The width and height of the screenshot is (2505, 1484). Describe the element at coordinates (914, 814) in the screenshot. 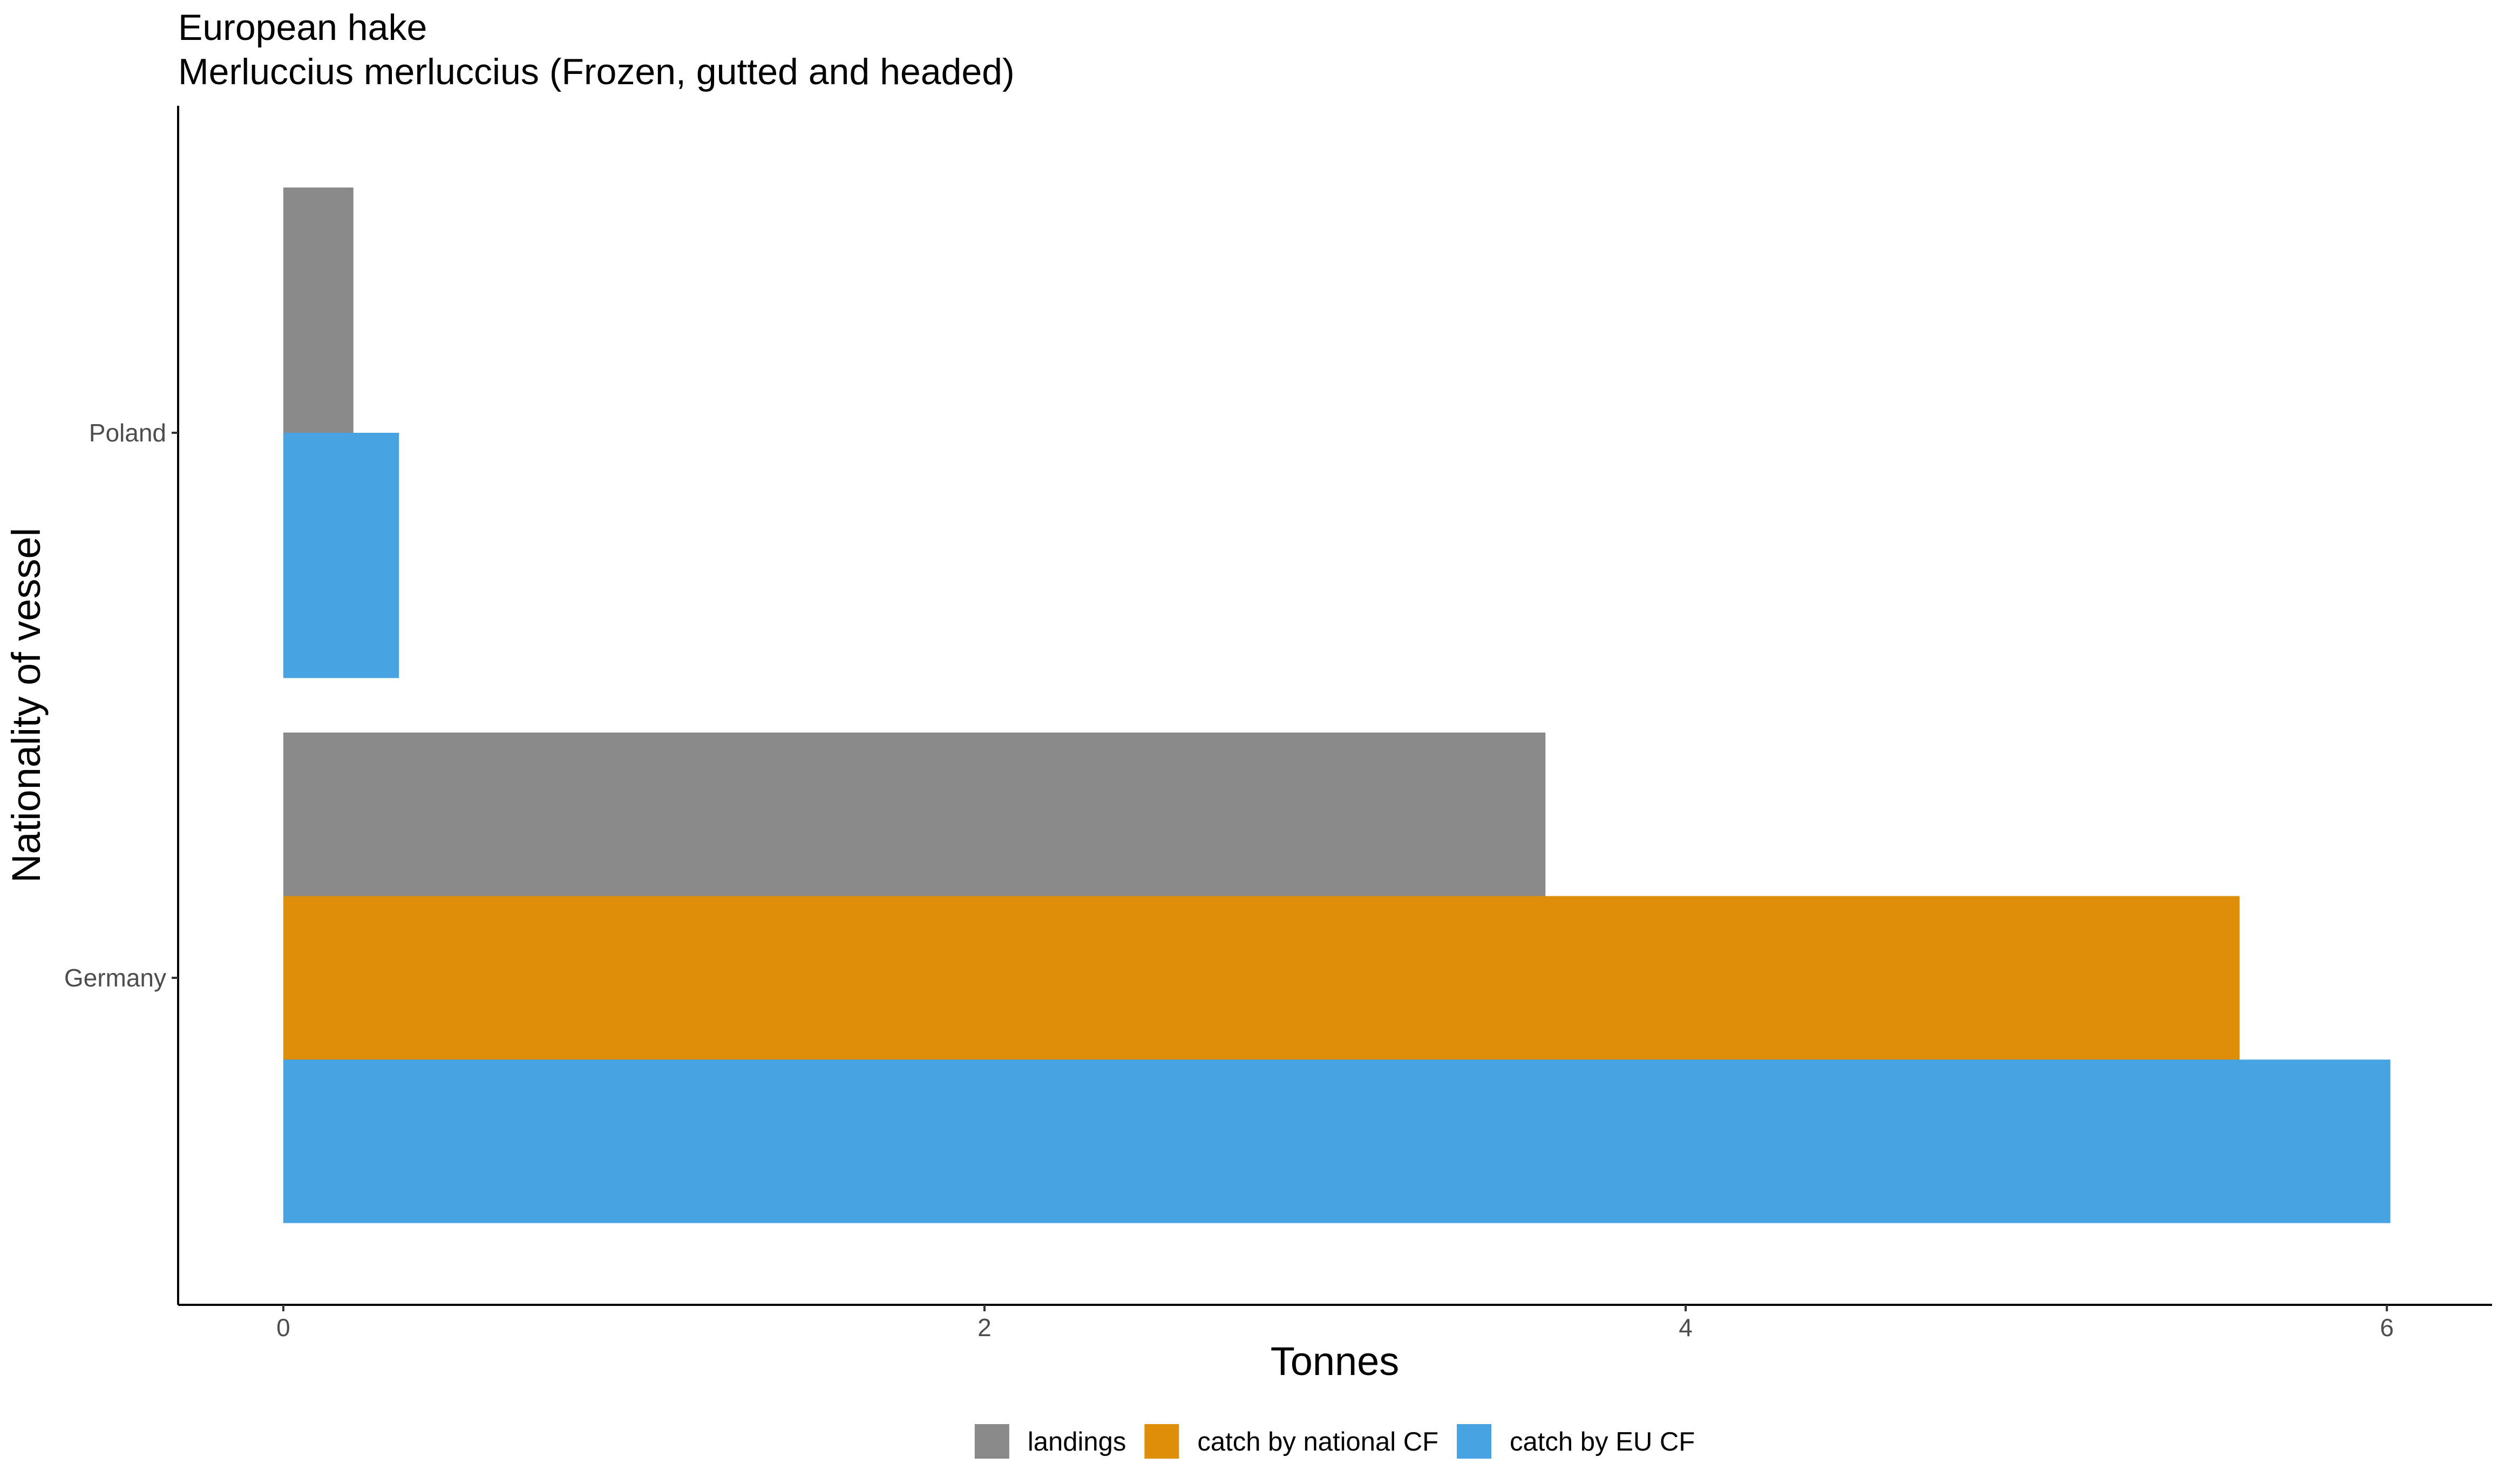

I see `bar-germany-landings` at that location.